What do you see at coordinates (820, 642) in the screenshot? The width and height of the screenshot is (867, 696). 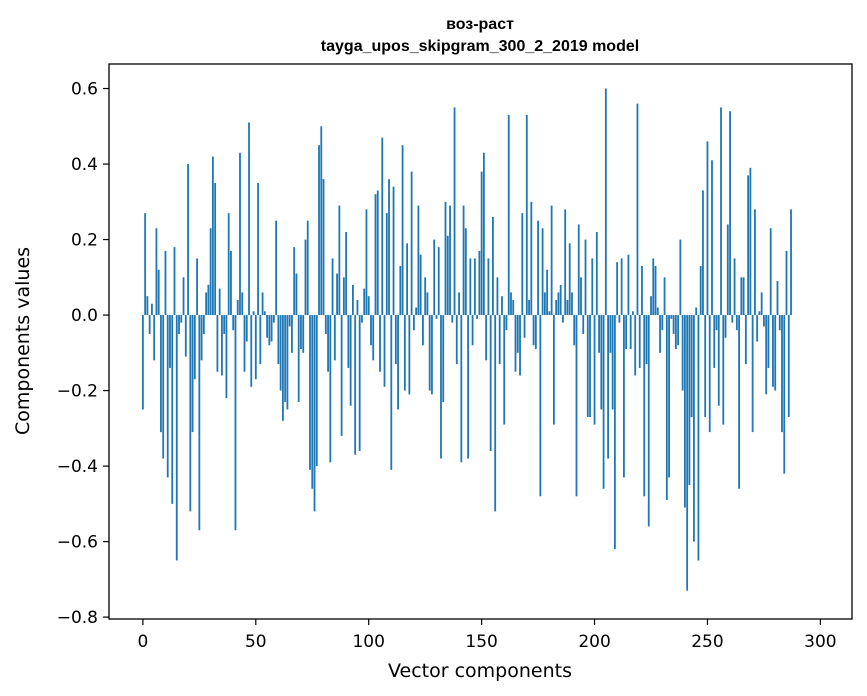 I see `x-tick-label: 300` at bounding box center [820, 642].